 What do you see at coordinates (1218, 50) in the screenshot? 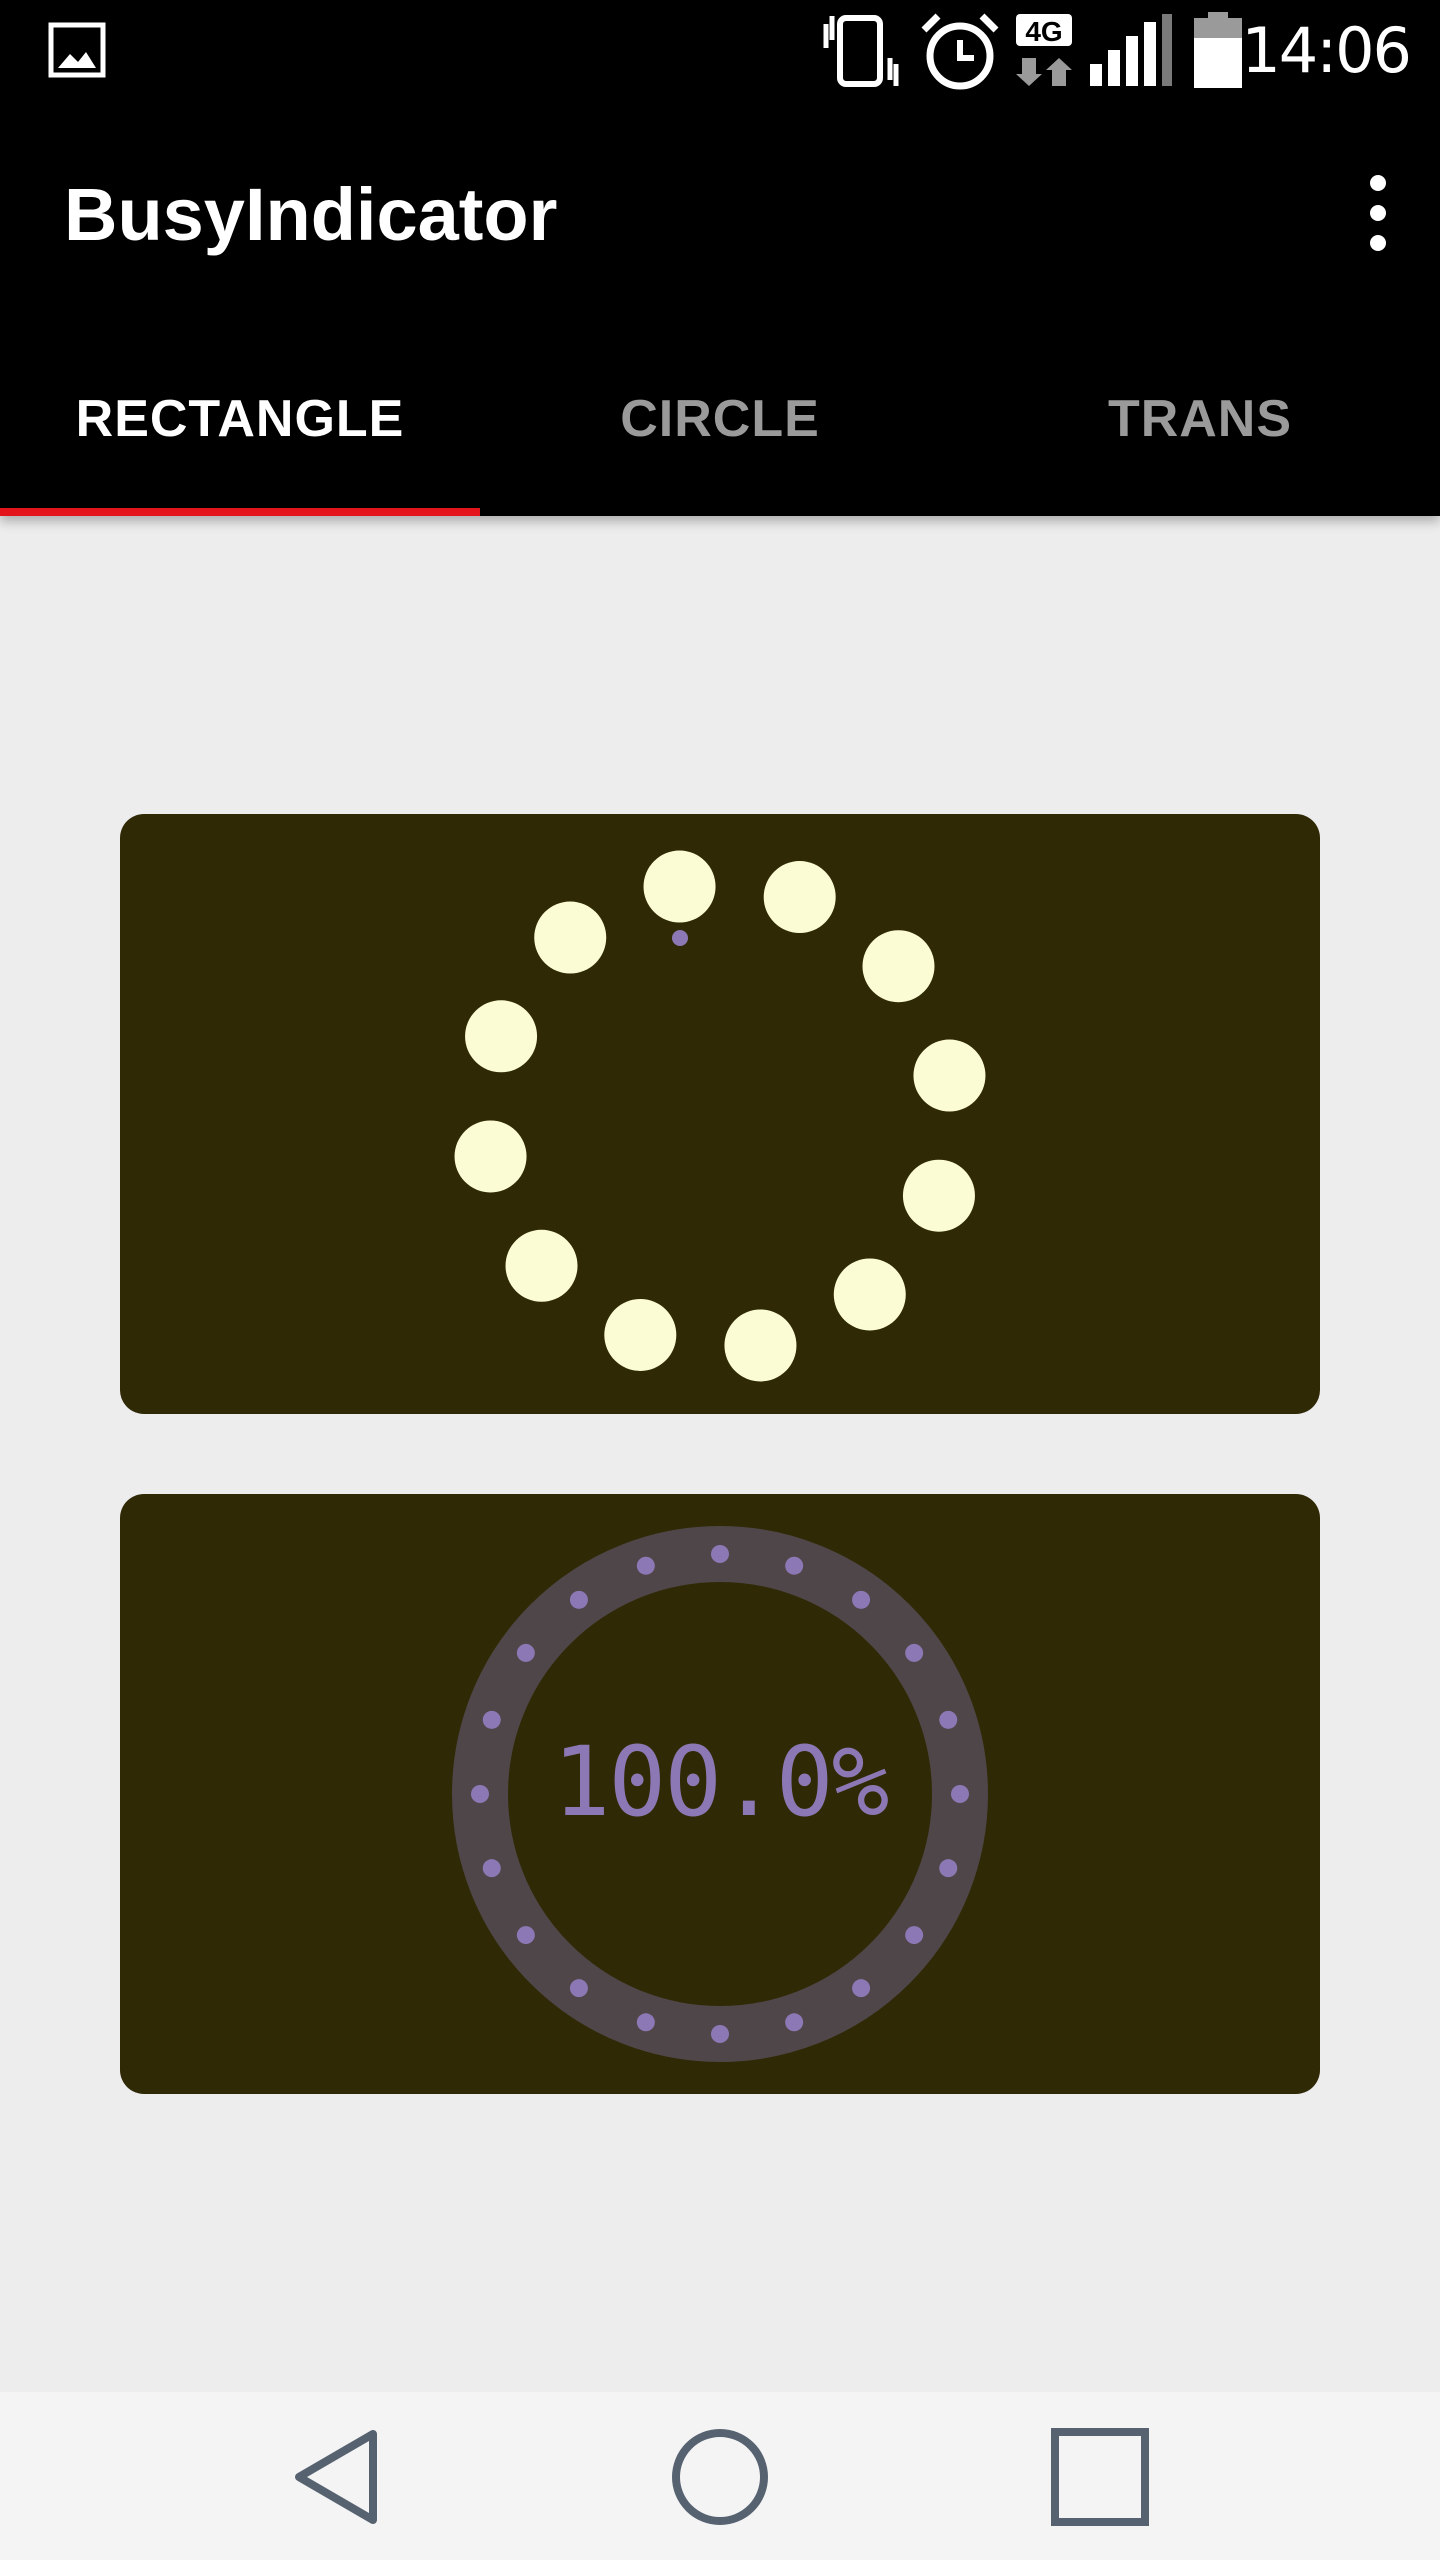
I see `battery-icon` at bounding box center [1218, 50].